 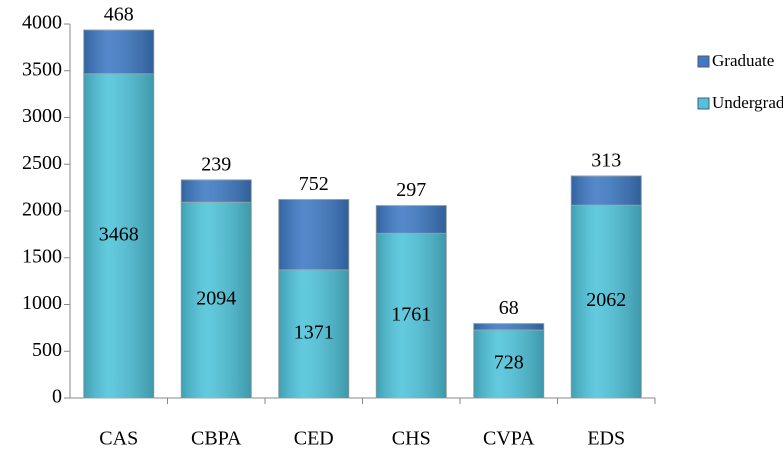 What do you see at coordinates (118, 439) in the screenshot?
I see `x-tick-label: CAS` at bounding box center [118, 439].